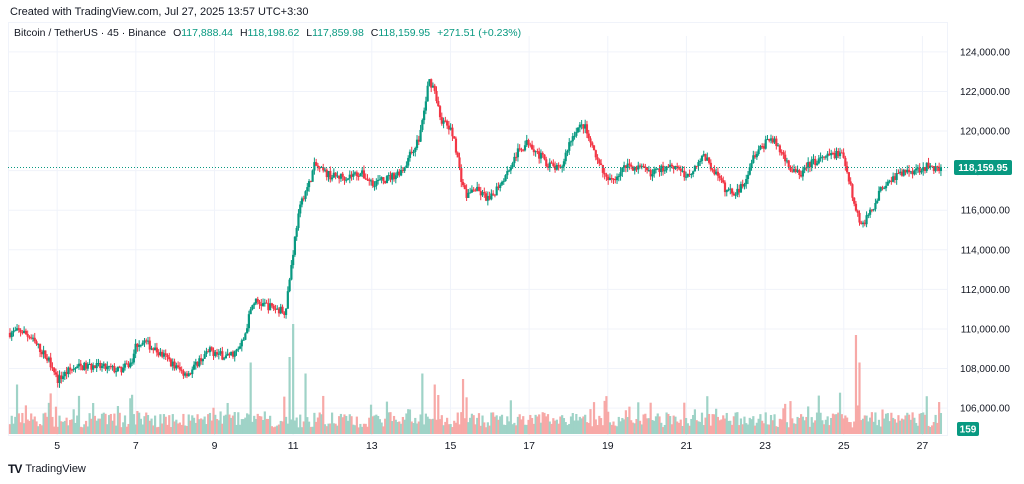 The height and width of the screenshot is (484, 1024). I want to click on y-tick-label: 112,000.00, so click(986, 290).